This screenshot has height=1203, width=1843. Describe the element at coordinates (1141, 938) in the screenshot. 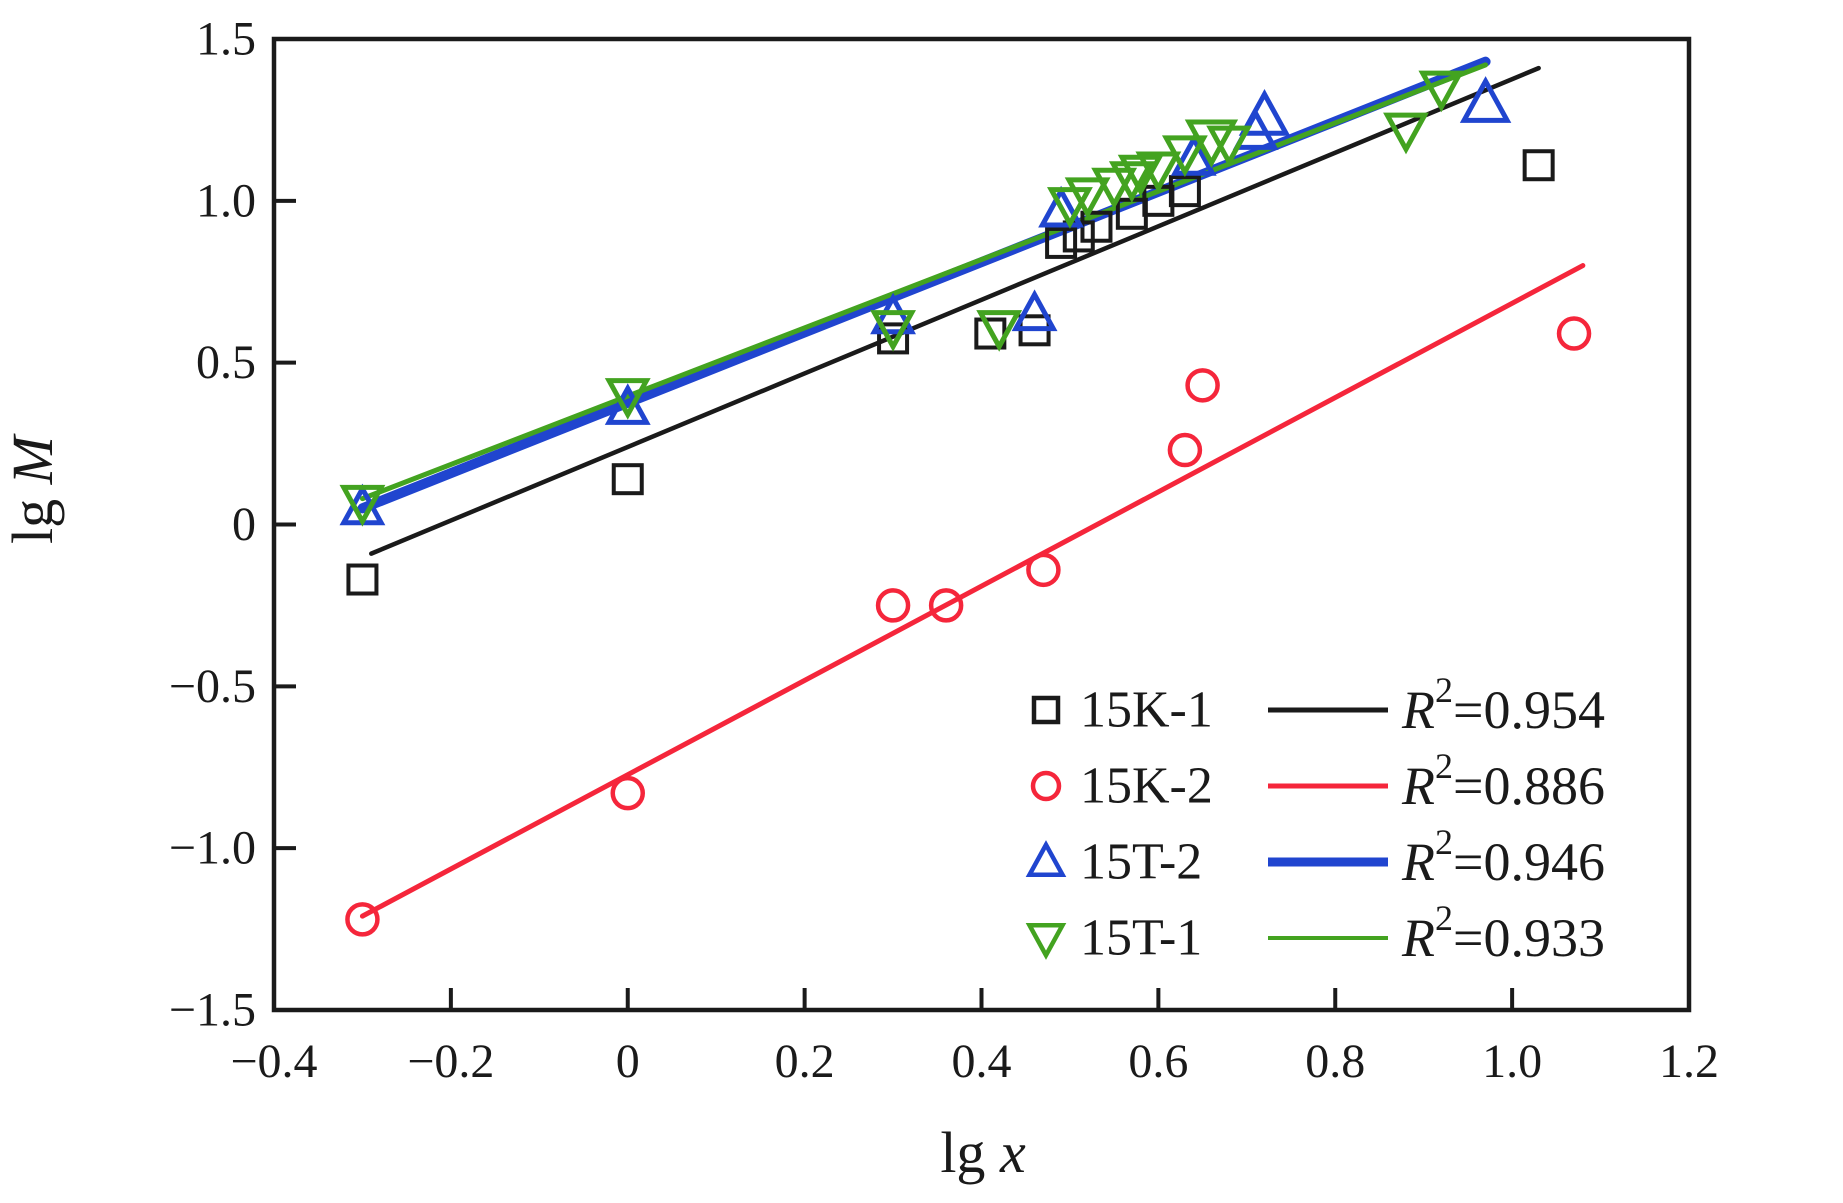

I see `legend-label: 15T-1` at that location.